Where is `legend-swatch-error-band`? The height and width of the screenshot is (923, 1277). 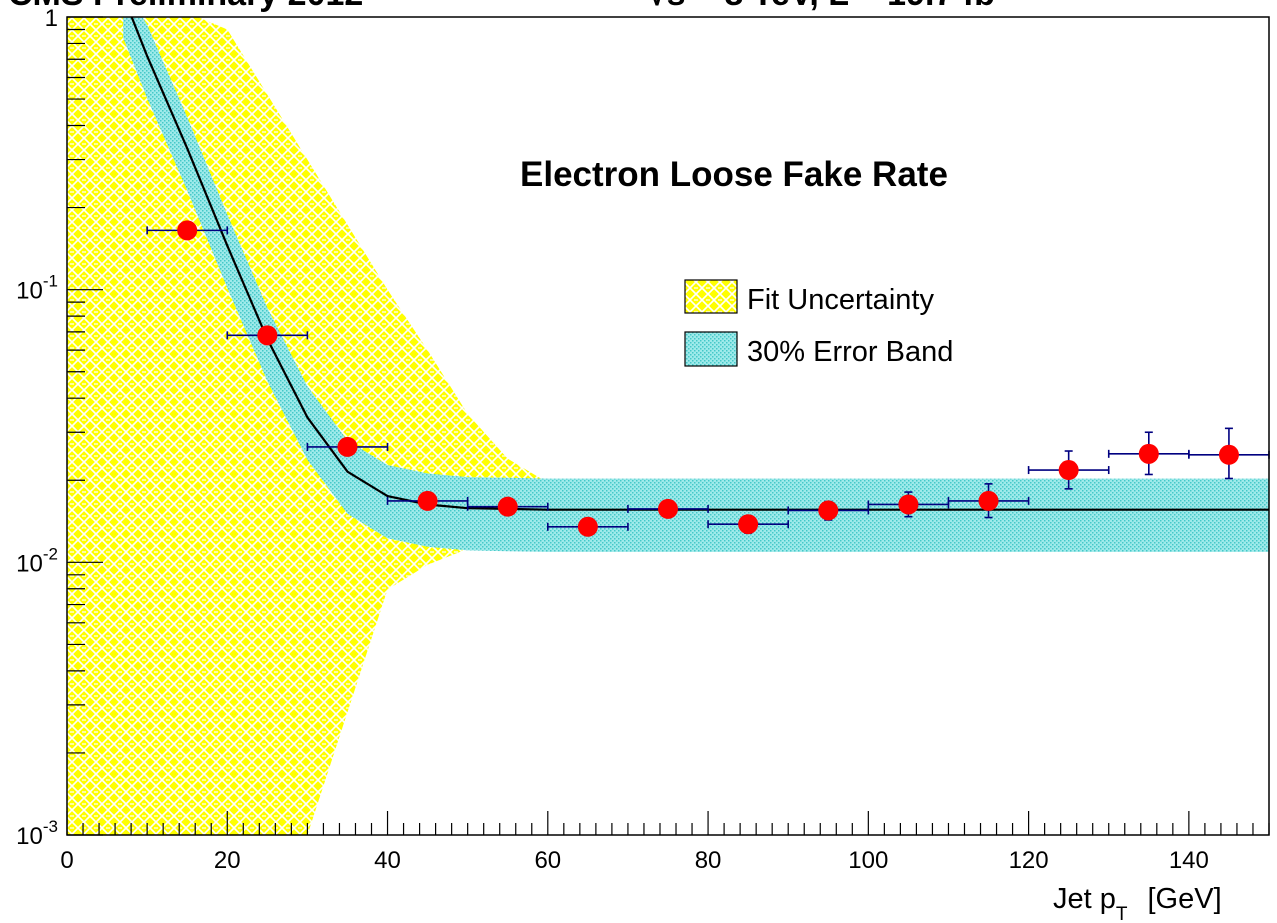 legend-swatch-error-band is located at coordinates (711, 349).